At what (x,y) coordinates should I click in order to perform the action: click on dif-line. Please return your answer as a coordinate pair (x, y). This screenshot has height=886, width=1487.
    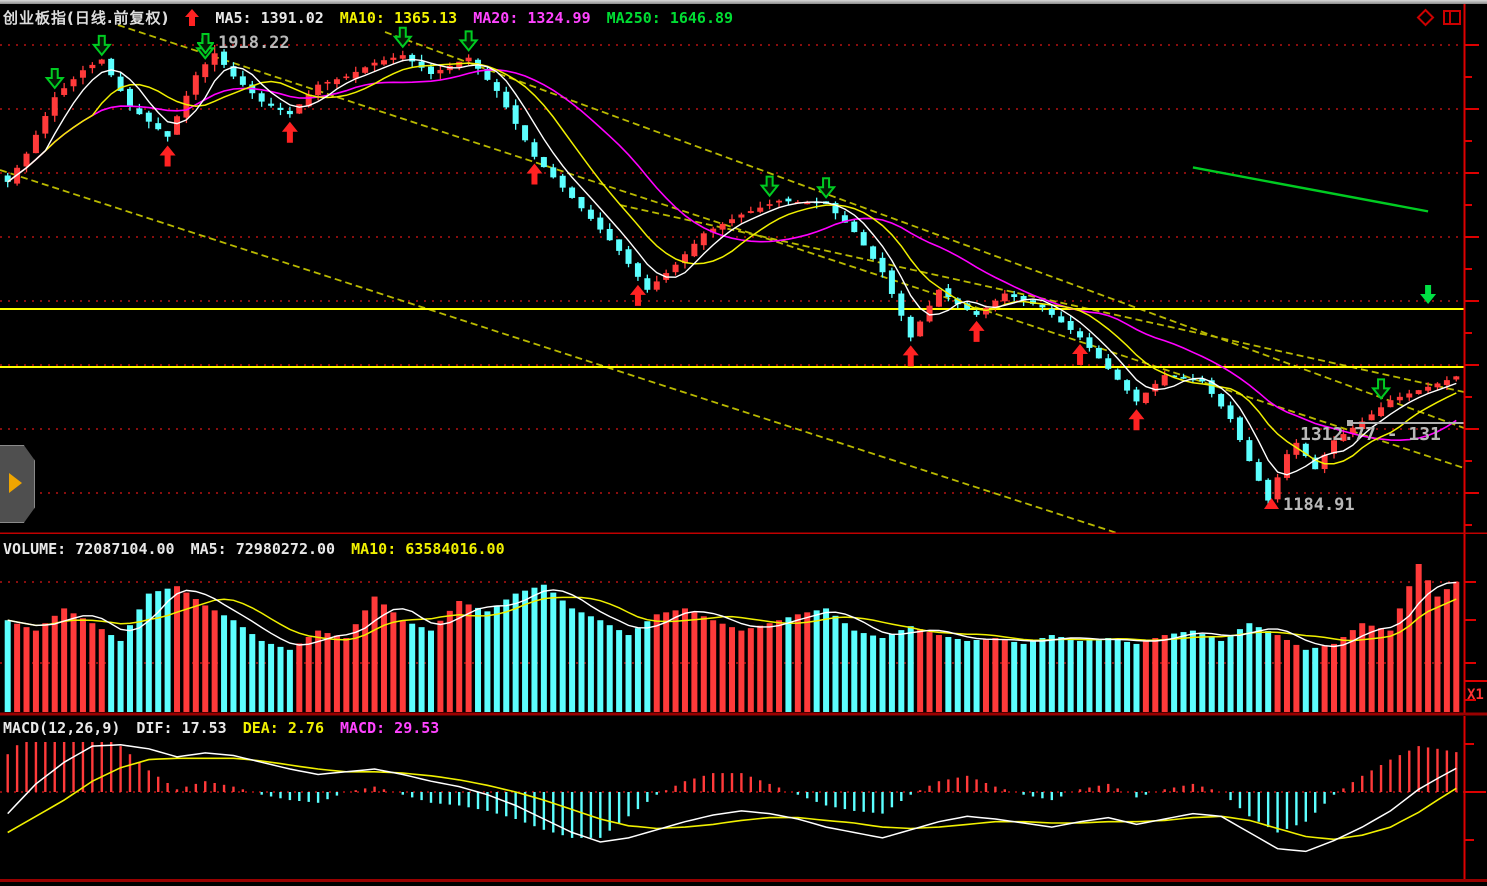
    Looking at the image, I should click on (732, 798).